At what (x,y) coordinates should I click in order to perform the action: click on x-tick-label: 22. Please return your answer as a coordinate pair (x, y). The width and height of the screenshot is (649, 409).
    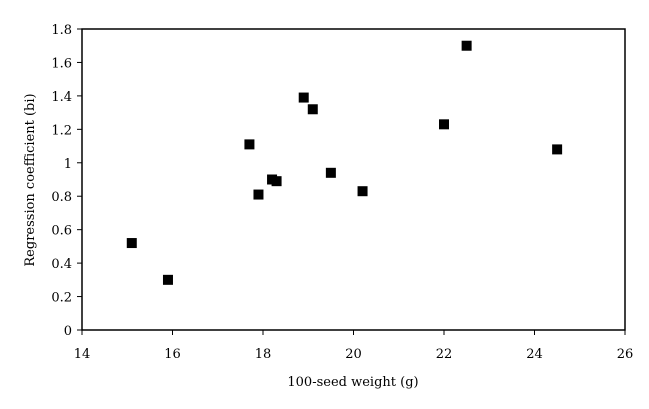
    Looking at the image, I should click on (444, 354).